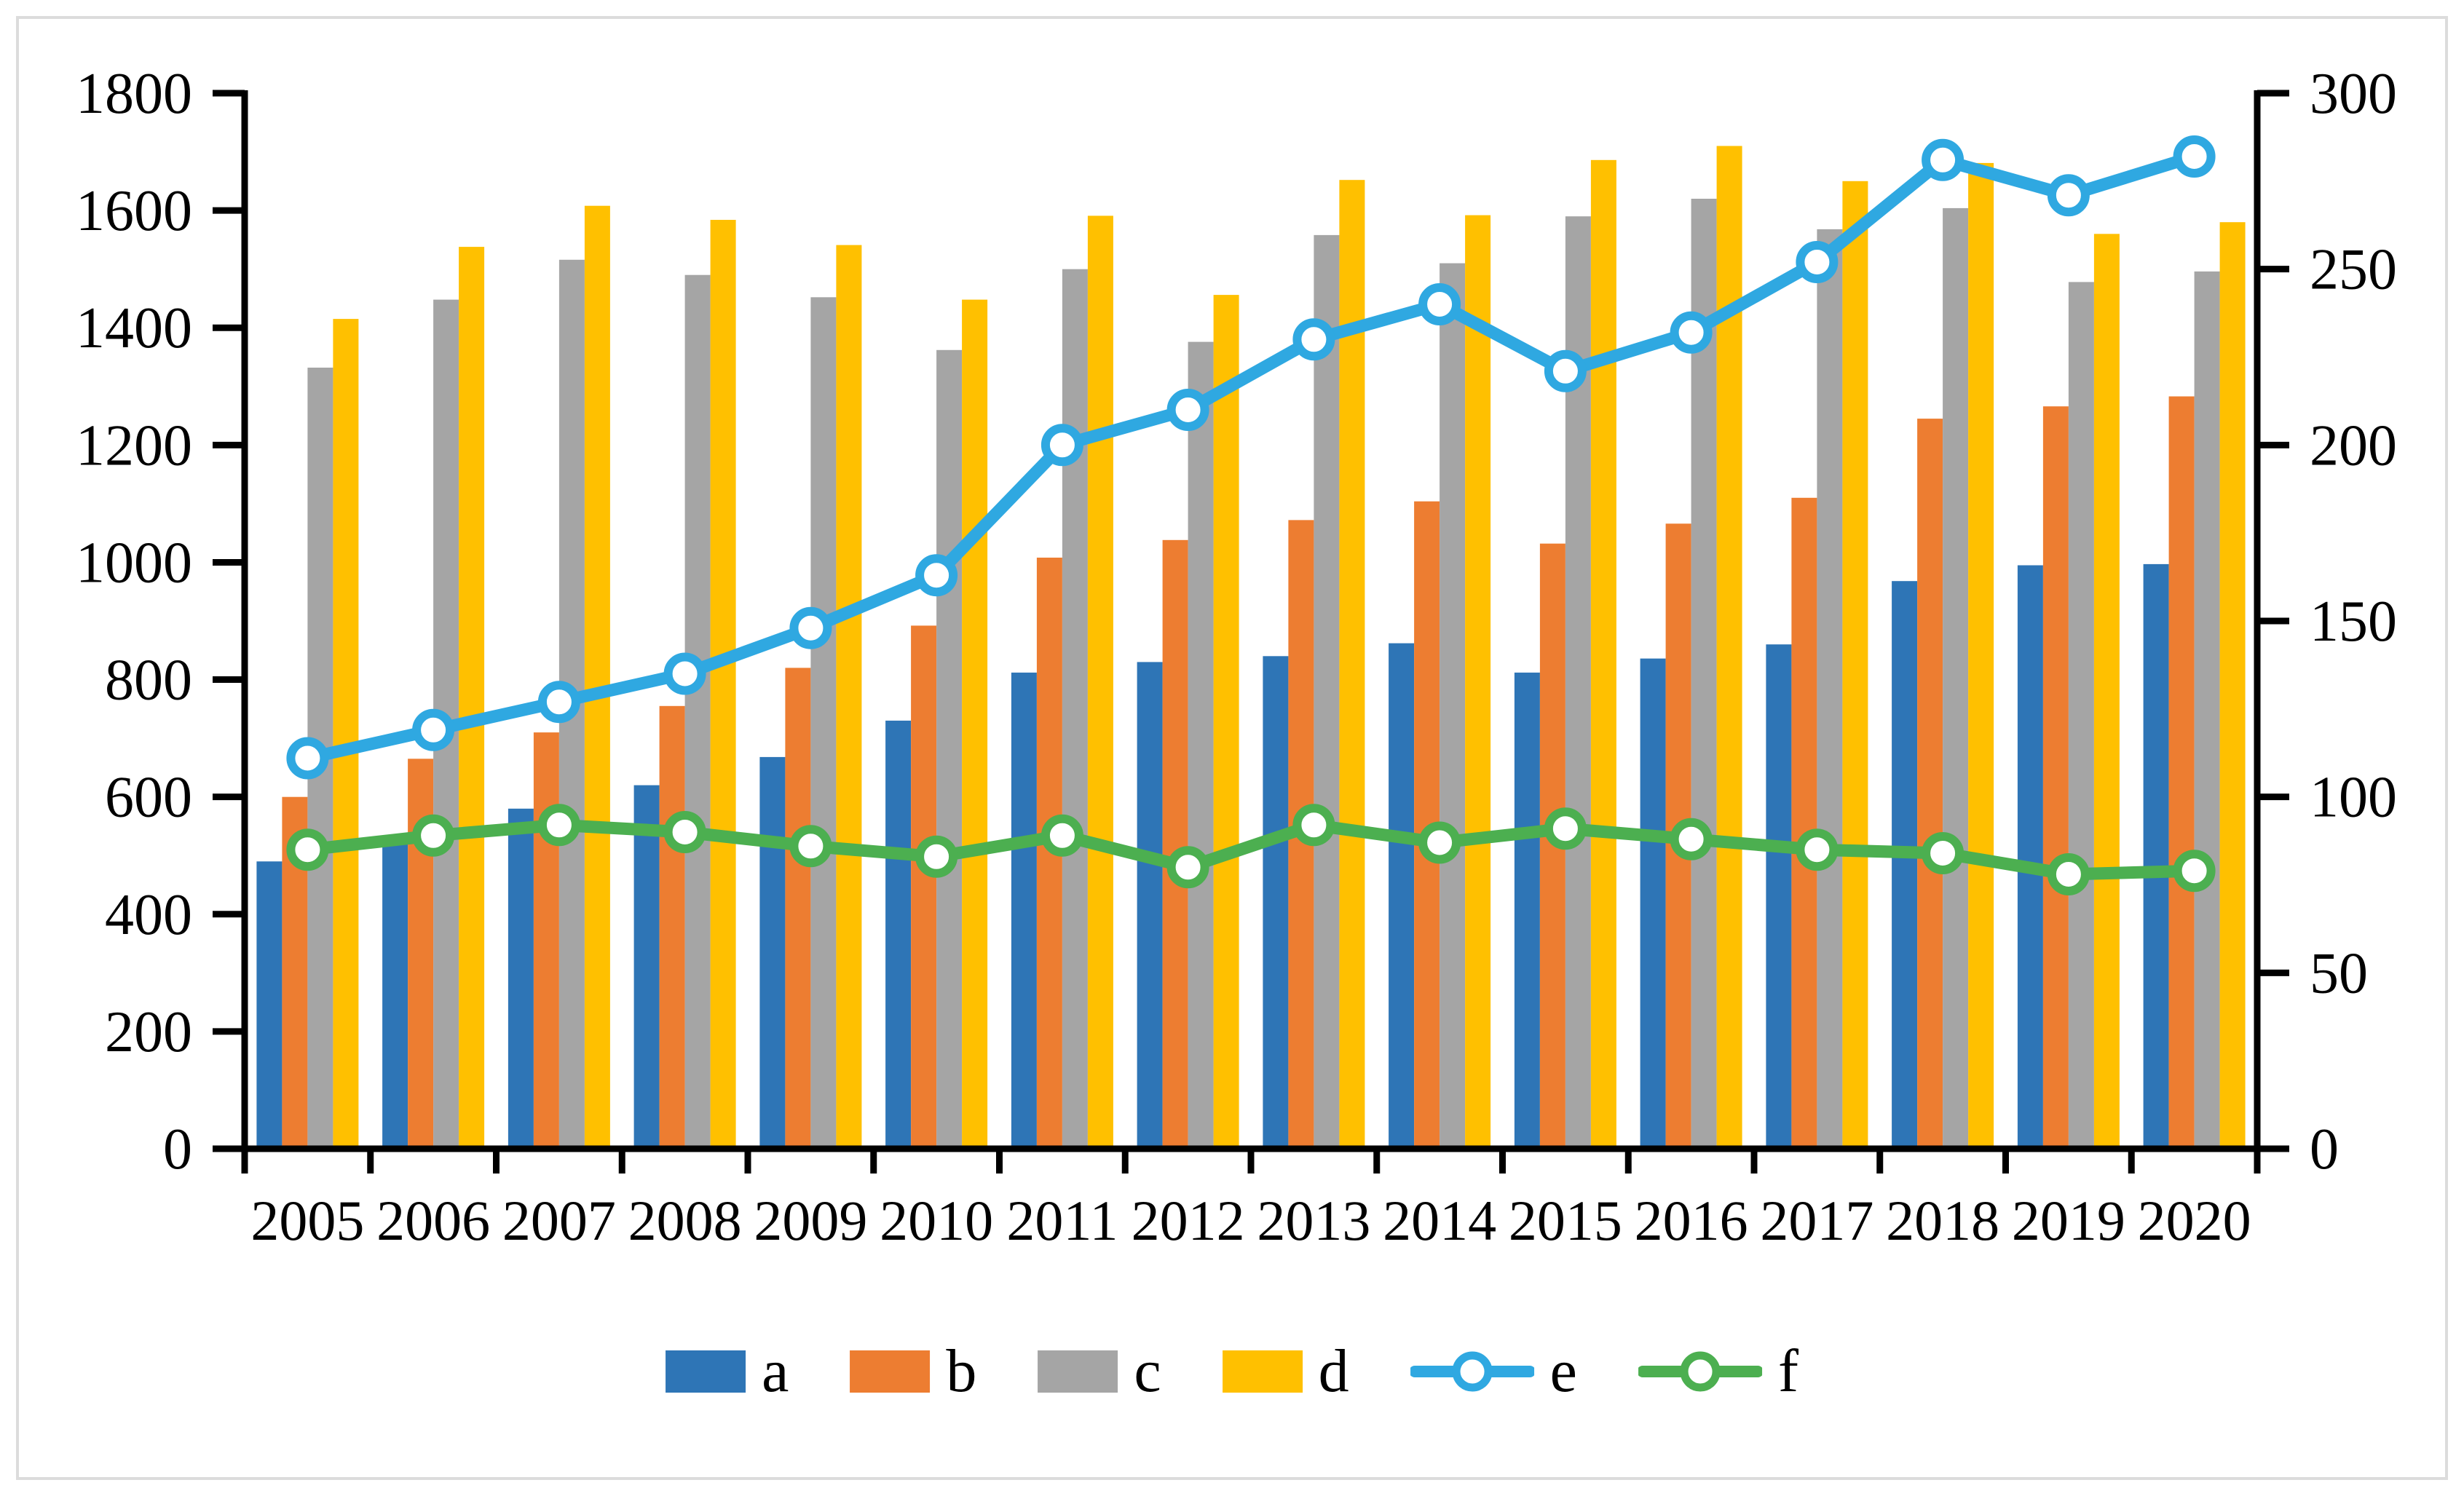 The width and height of the screenshot is (2464, 1496). Describe the element at coordinates (2207, 710) in the screenshot. I see `bar-c-2020` at that location.